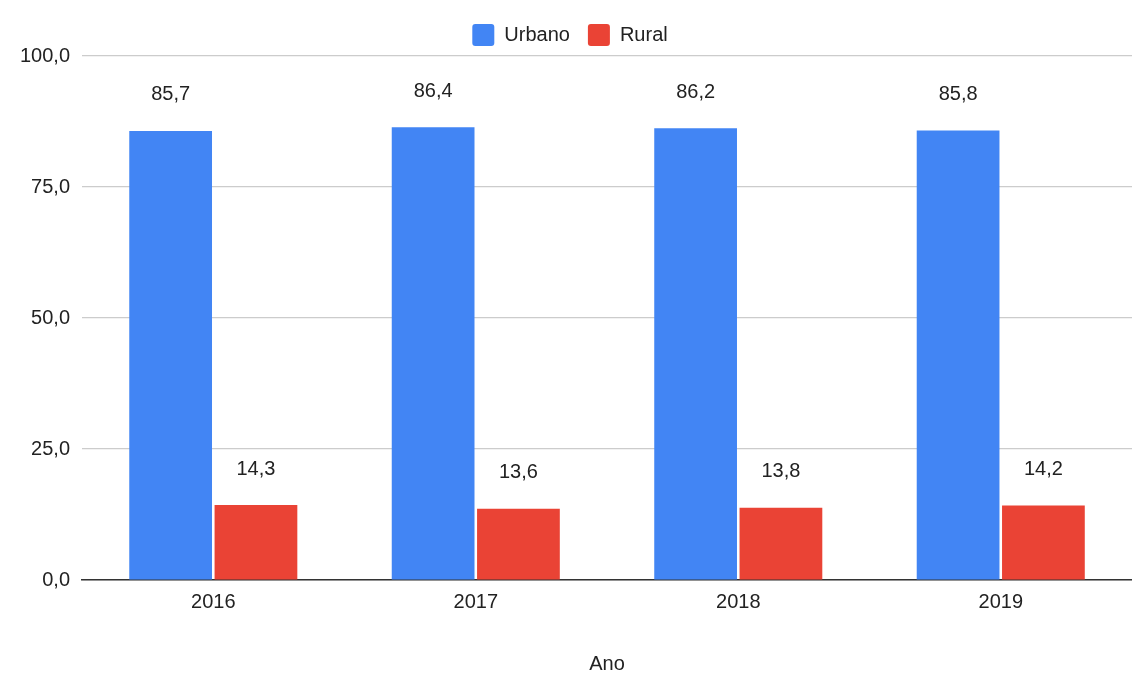 This screenshot has width=1132, height=686. Describe the element at coordinates (1001, 600) in the screenshot. I see `x-tick-label: 2019` at that location.